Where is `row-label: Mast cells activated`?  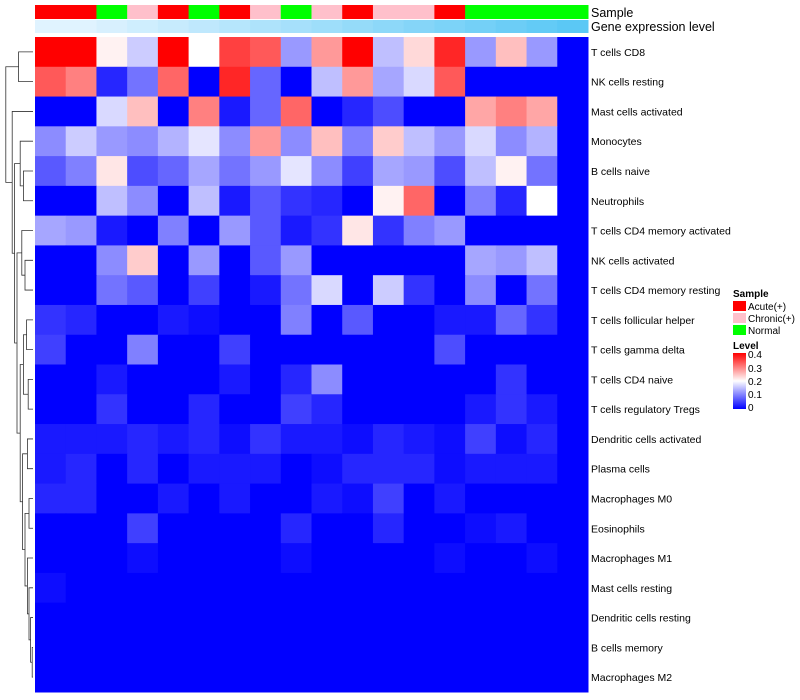 row-label: Mast cells activated is located at coordinates (637, 112).